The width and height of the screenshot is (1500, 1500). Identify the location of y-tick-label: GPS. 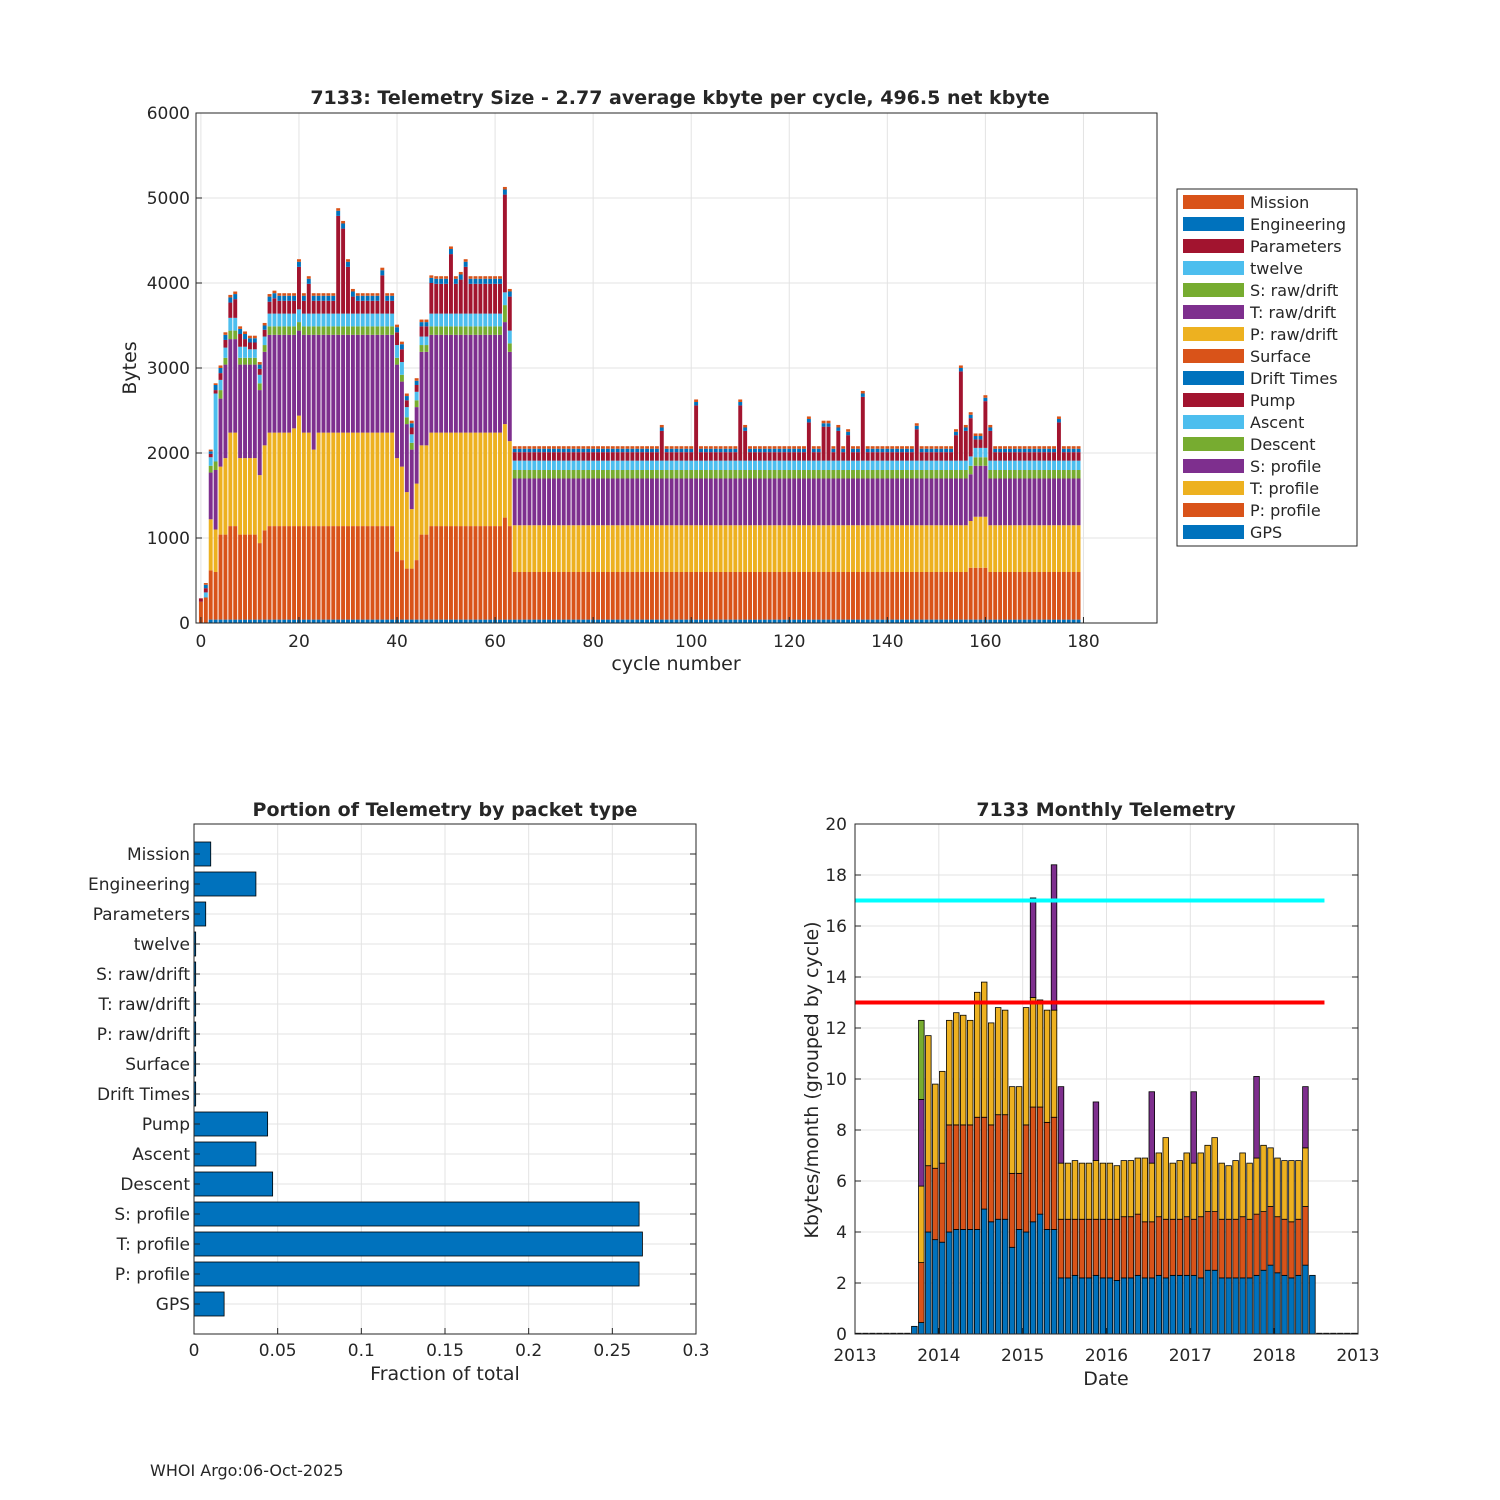
(173, 1305).